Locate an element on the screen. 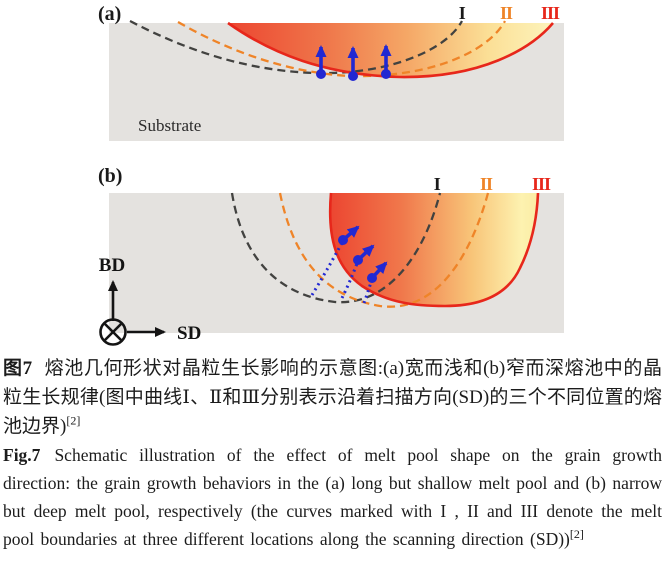  curve-label-III-a: III is located at coordinates (550, 13).